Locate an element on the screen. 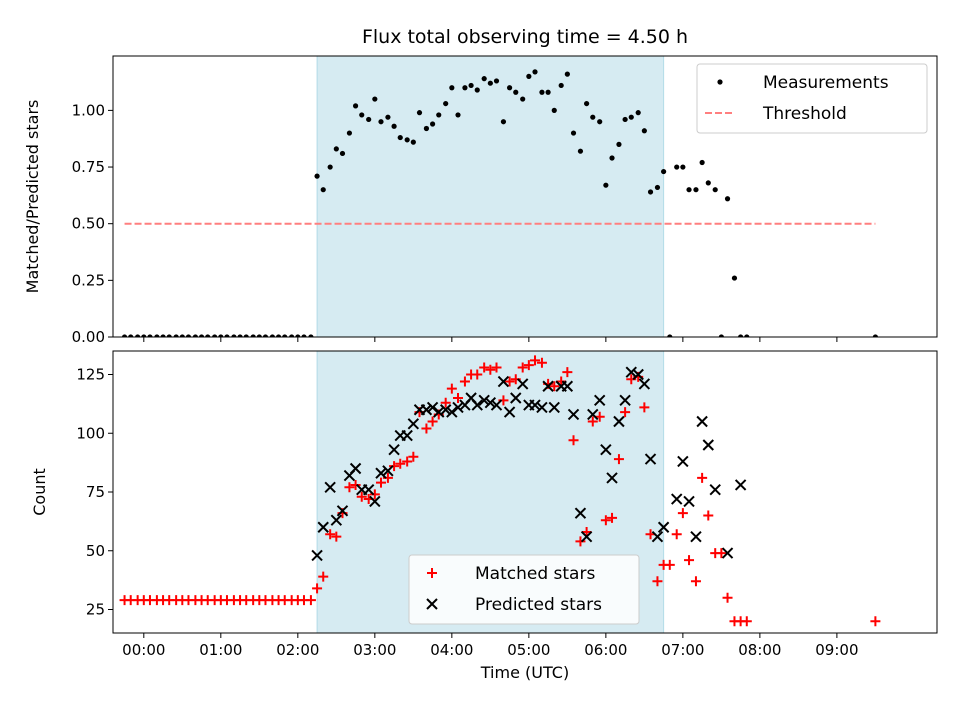  x-tick-label: 02:00 is located at coordinates (297, 650).